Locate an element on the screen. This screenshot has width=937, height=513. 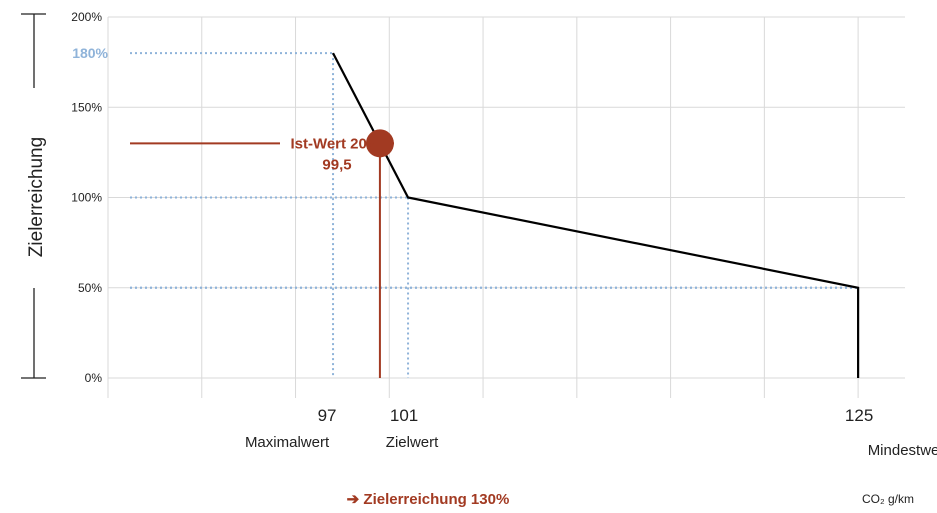
actual-value-label: 99,5 is located at coordinates (336, 164).